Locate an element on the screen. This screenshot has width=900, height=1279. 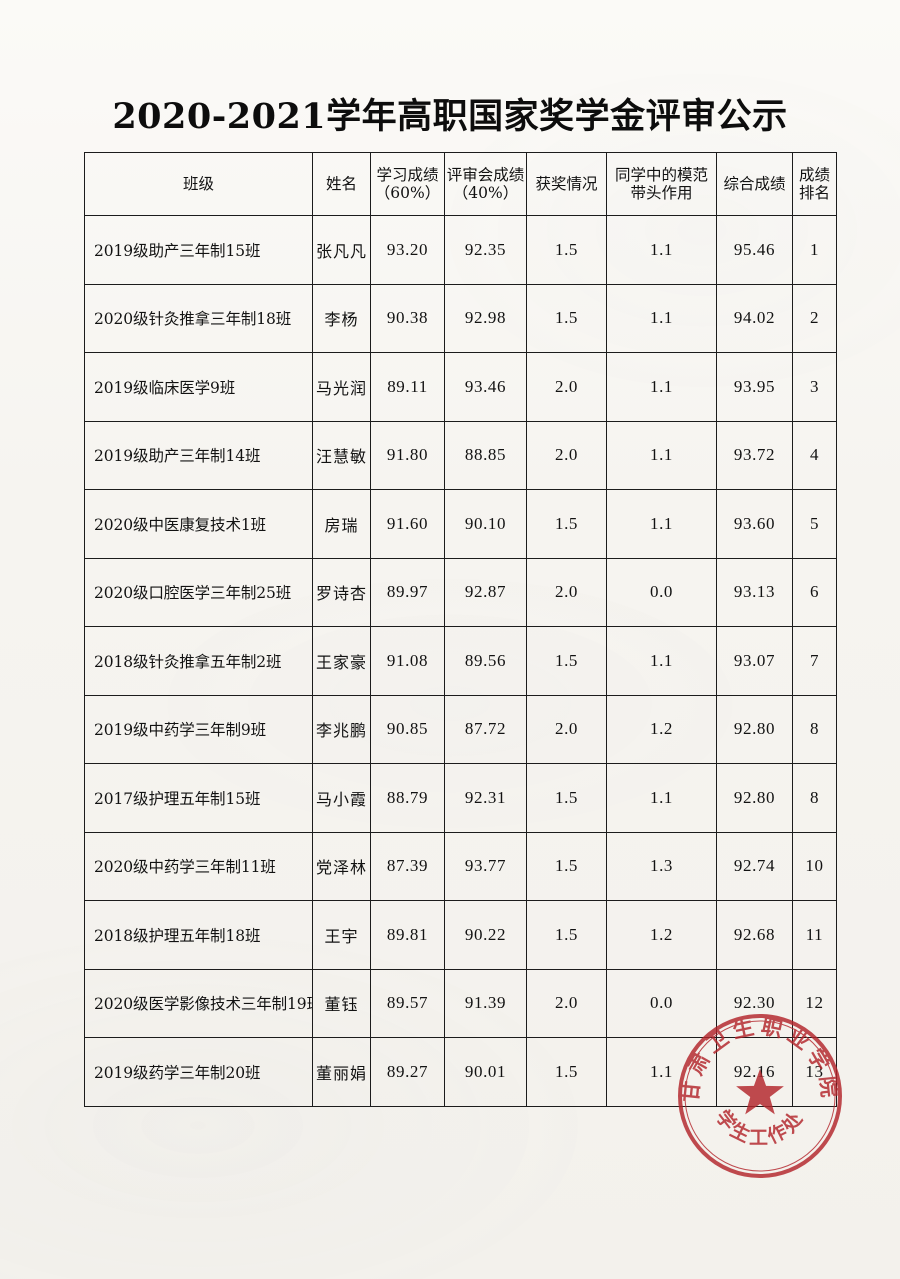
cell-name: 张凡凡 is located at coordinates (341, 250).